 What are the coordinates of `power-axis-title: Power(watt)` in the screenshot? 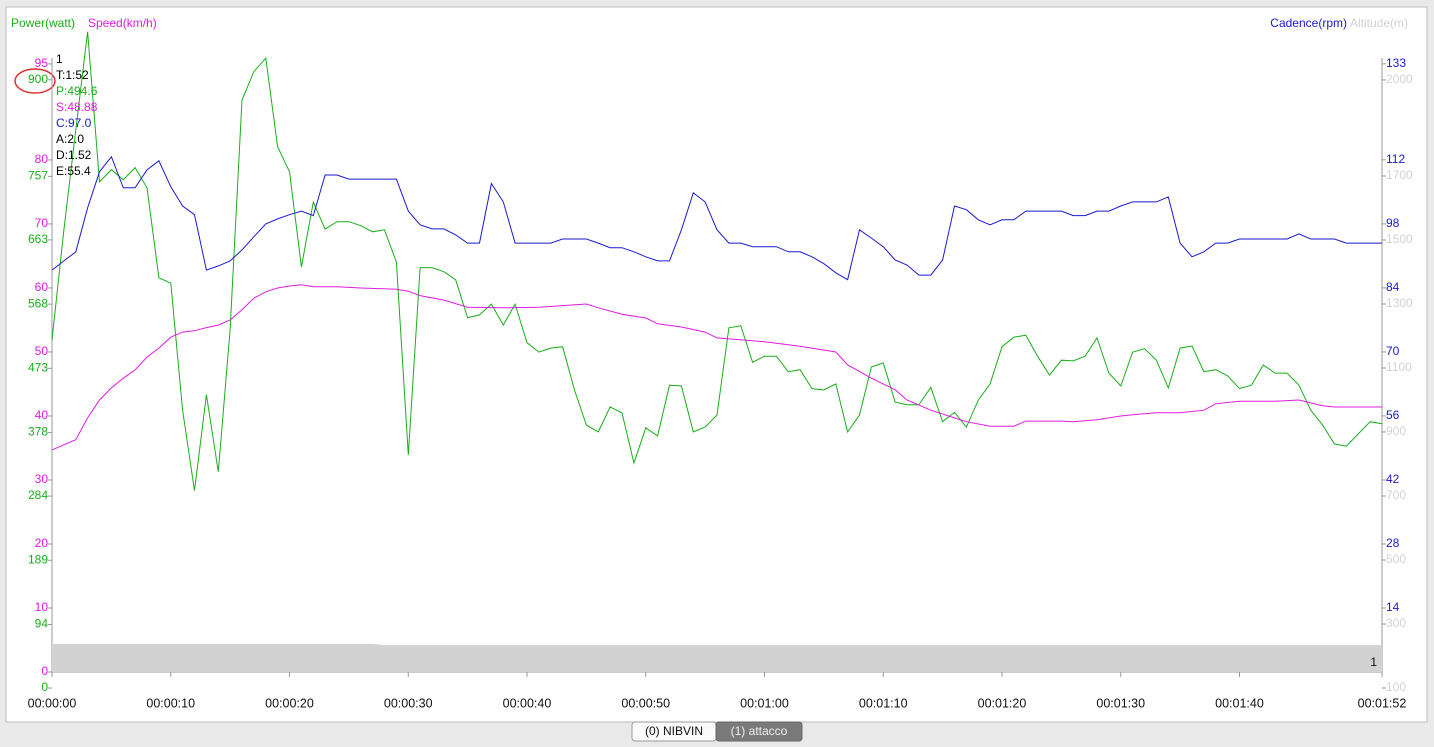 It's located at (43, 23).